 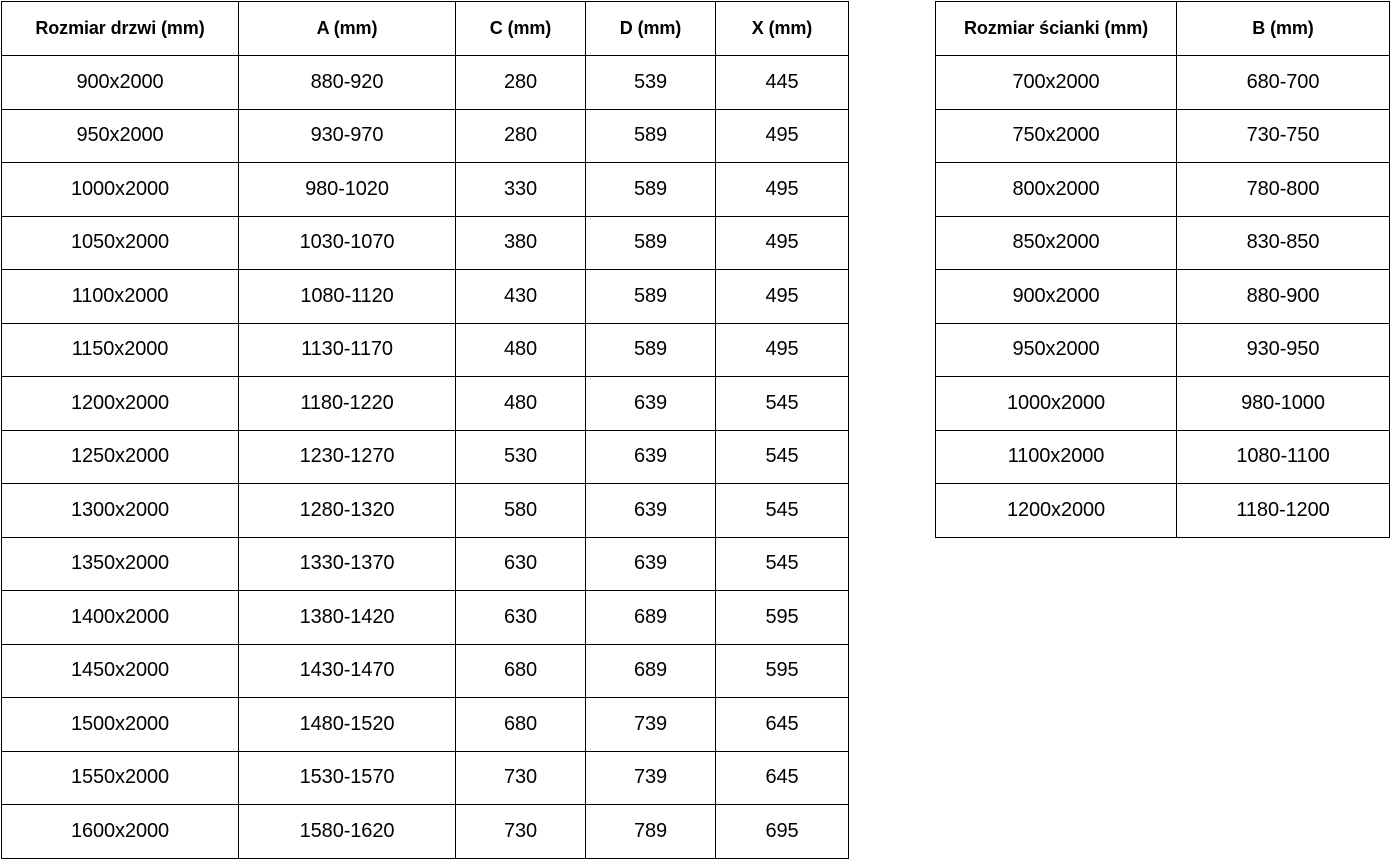 What do you see at coordinates (1283, 135) in the screenshot?
I see `wall-cell-b: 730-750` at bounding box center [1283, 135].